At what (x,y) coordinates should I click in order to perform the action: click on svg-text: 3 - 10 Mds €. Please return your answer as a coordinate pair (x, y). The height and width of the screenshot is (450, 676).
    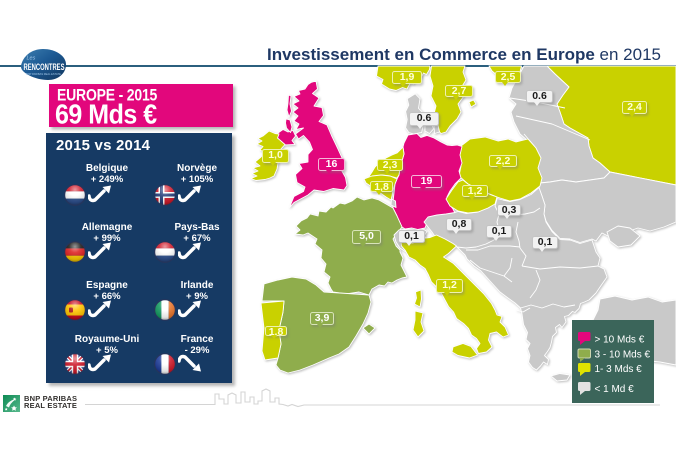
    Looking at the image, I should click on (623, 355).